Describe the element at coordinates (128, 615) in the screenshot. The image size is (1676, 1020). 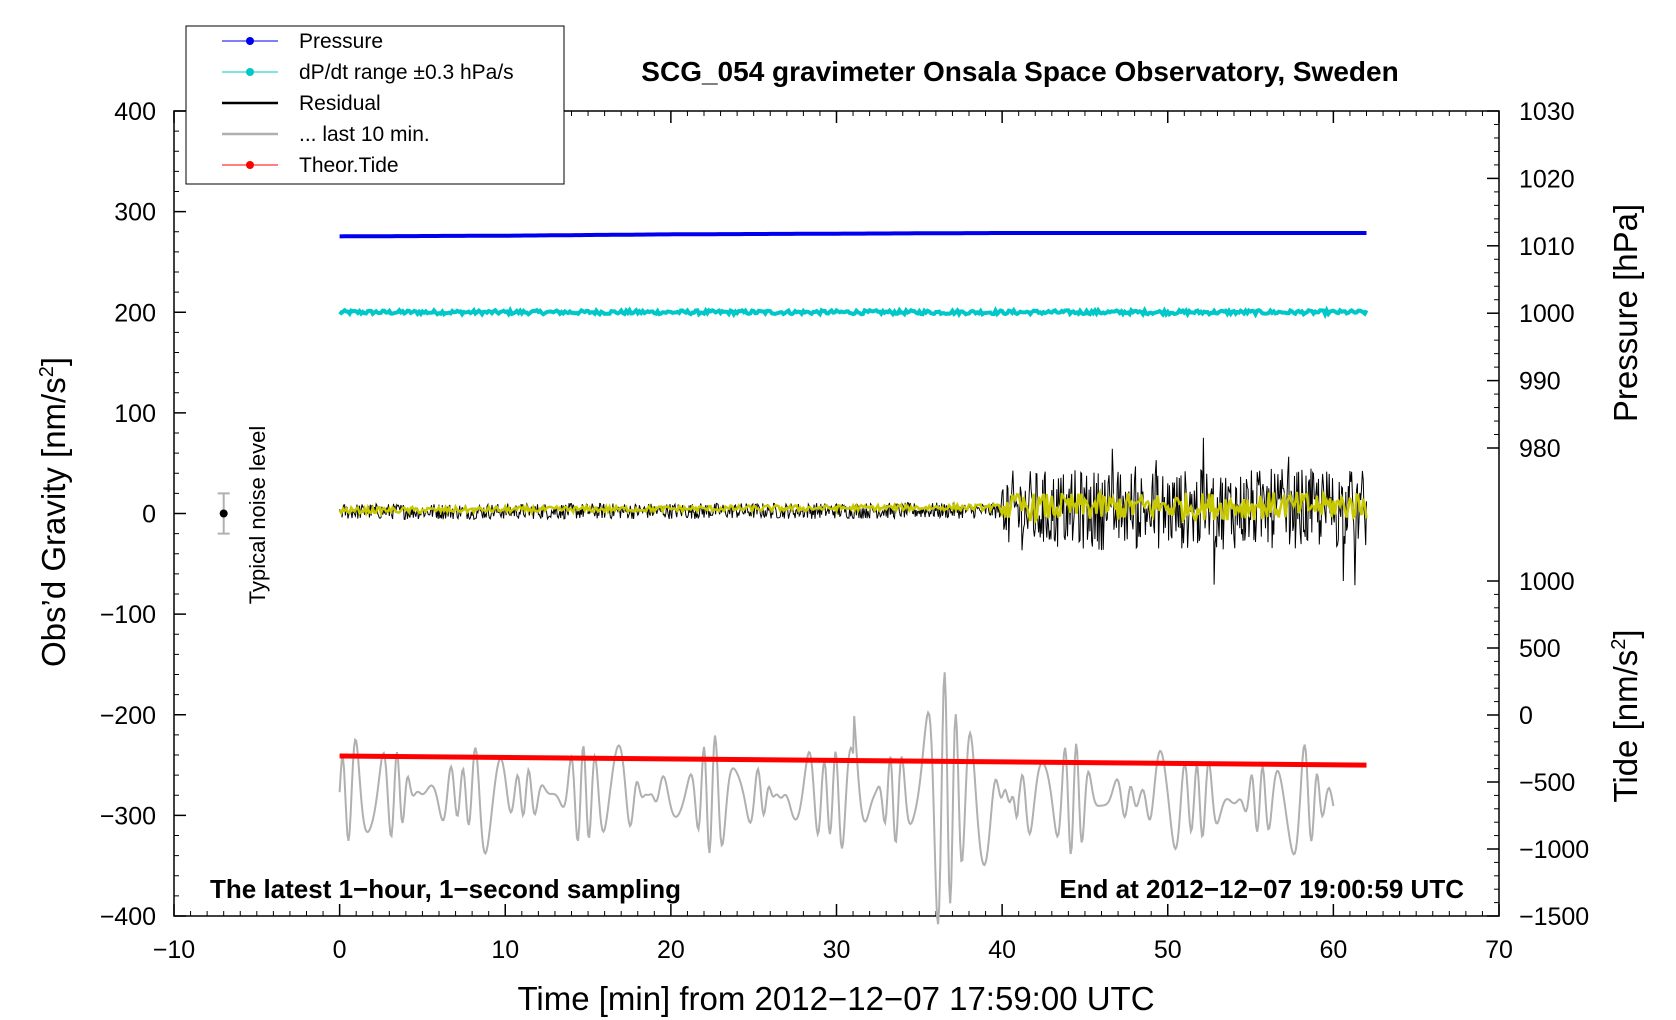
I see `y-left-tick-label: −100` at that location.